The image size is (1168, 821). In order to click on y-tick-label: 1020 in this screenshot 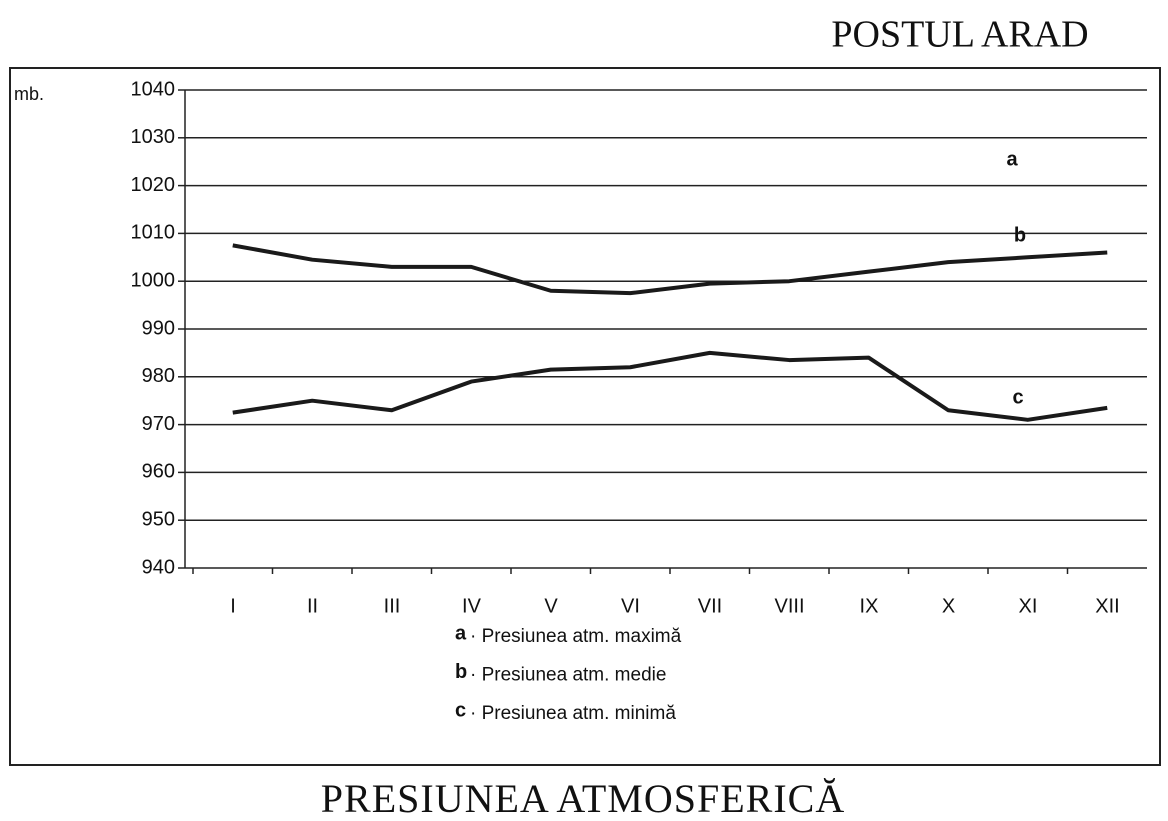, I will do `click(153, 185)`.